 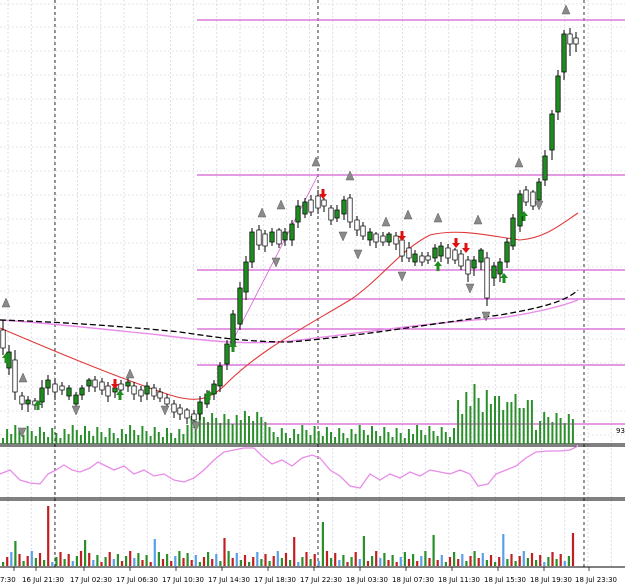 I want to click on x-tick-label: 18 Jul 15:30, so click(x=505, y=580).